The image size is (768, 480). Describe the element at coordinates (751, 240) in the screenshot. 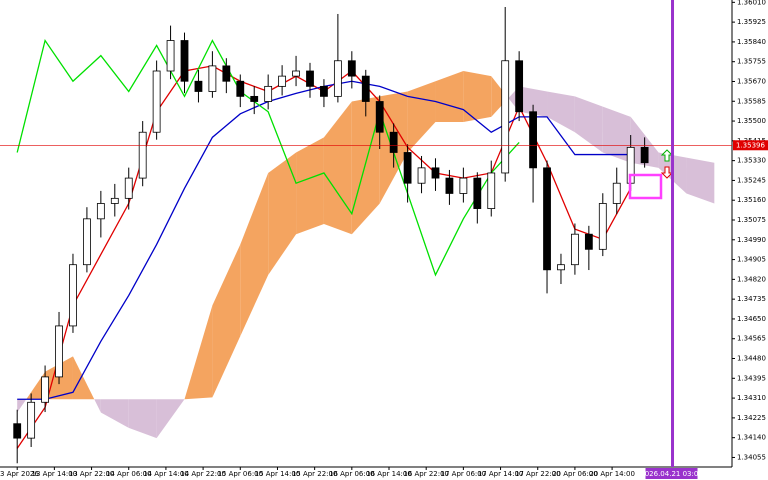

I see `y-tick-label: 1.34990` at that location.